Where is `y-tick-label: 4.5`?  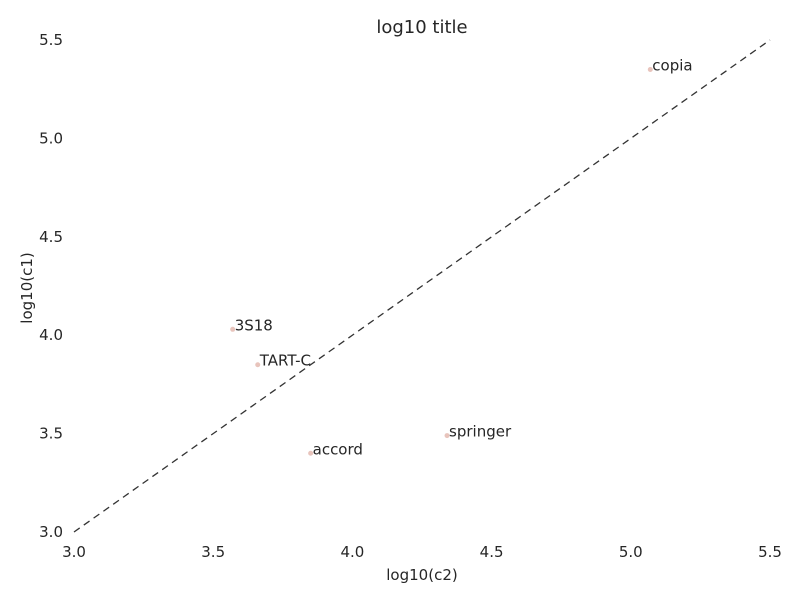 y-tick-label: 4.5 is located at coordinates (51, 237).